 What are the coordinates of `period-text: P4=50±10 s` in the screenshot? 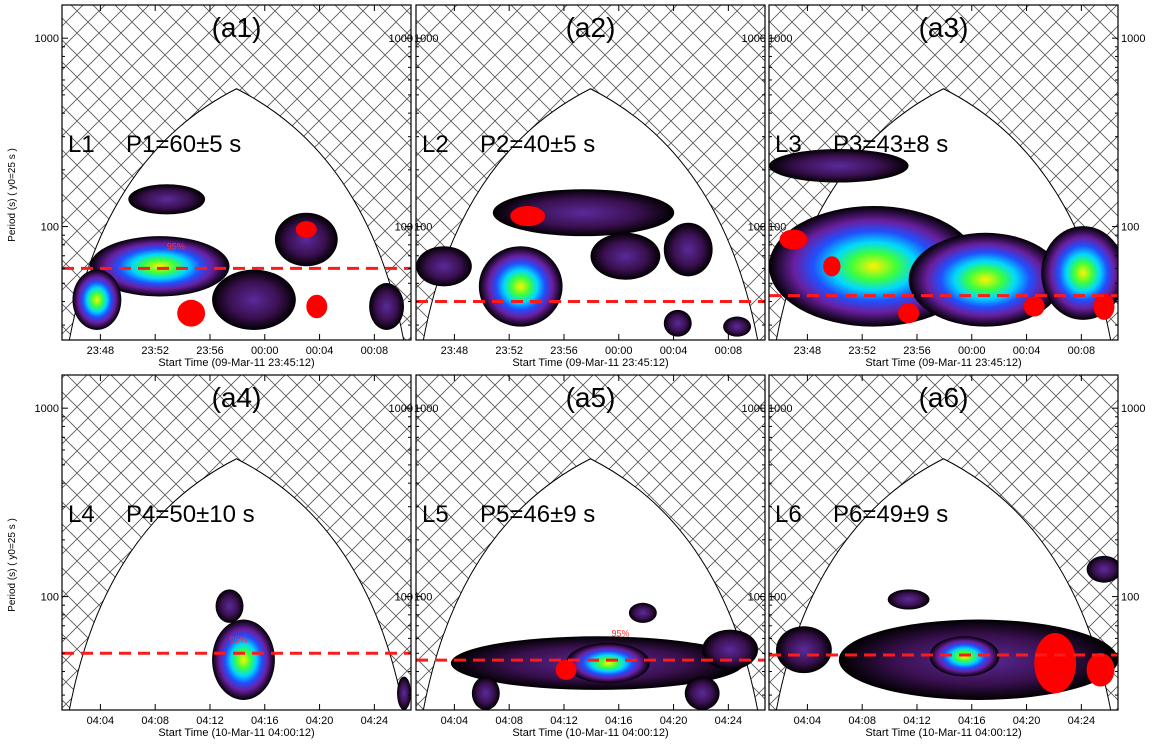 It's located at (190, 514).